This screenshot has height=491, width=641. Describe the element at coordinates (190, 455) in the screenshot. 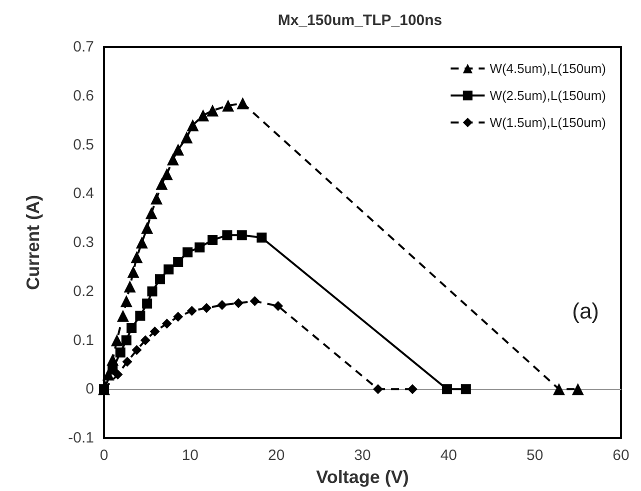

I see `x-tick-label: 10` at that location.